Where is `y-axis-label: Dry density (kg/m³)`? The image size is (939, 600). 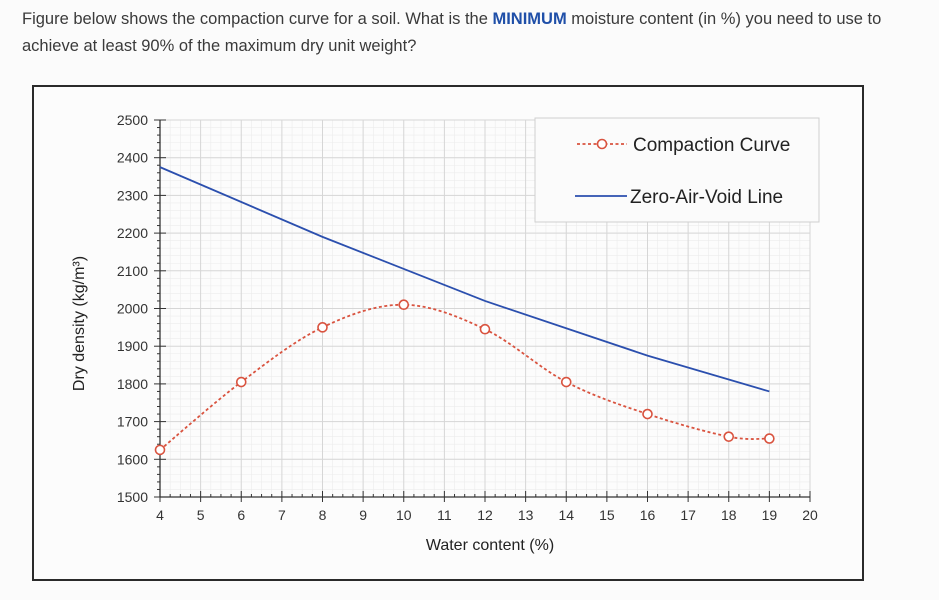 y-axis-label: Dry density (kg/m³) is located at coordinates (79, 323).